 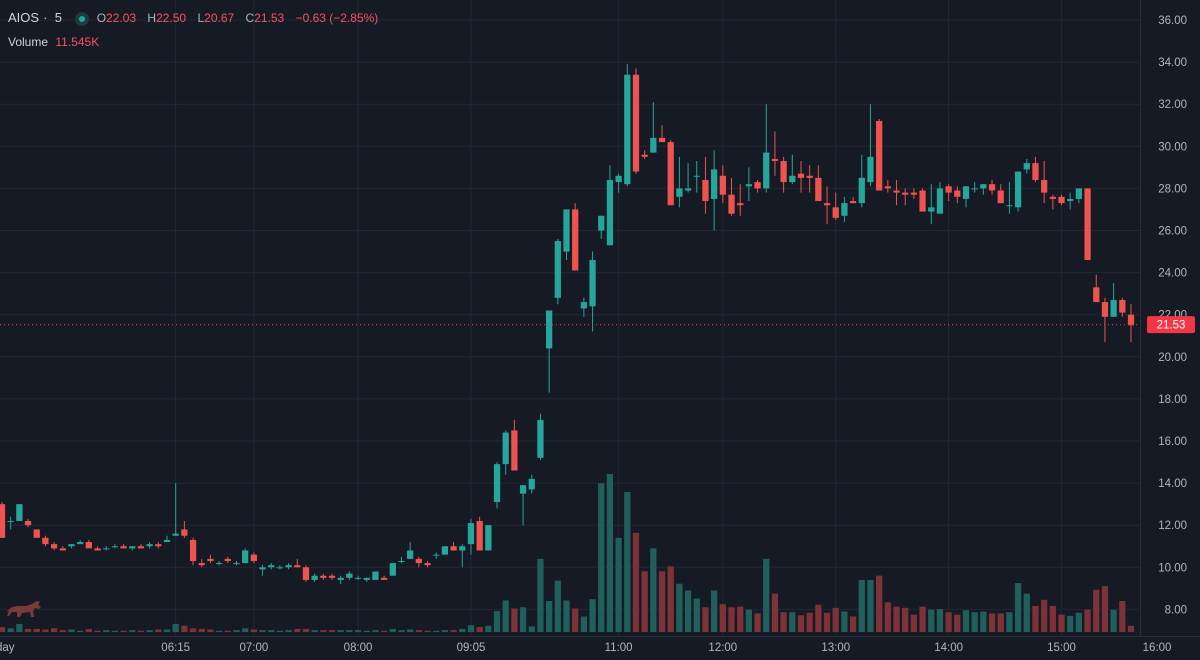 What do you see at coordinates (1172, 105) in the screenshot?
I see `price-tick-label: 32.00` at bounding box center [1172, 105].